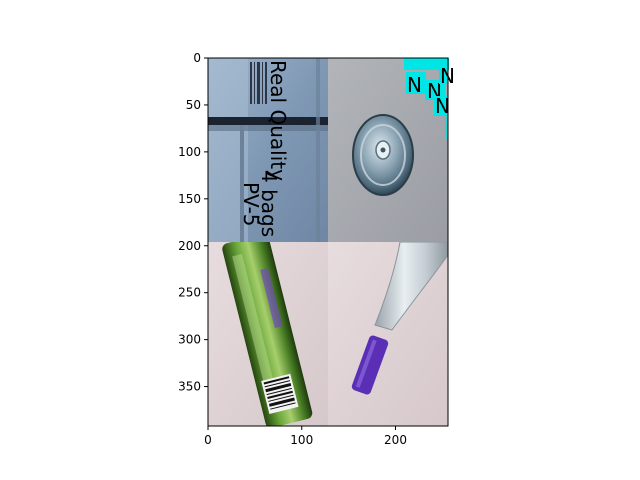  Describe the element at coordinates (411, 286) in the screenshot. I see `plastic-bottle` at that location.